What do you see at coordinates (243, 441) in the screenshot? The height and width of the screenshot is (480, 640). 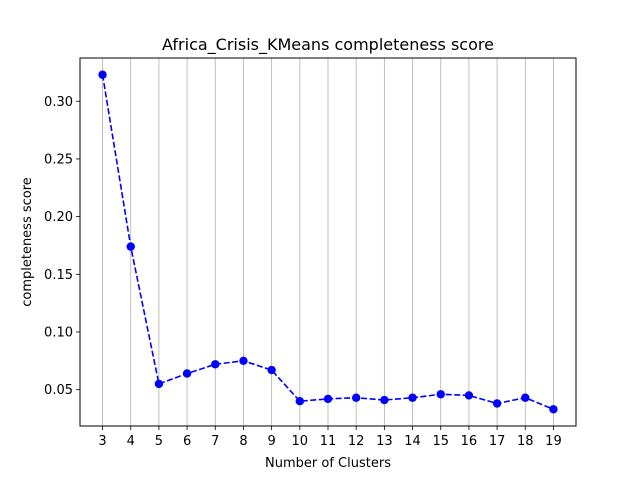 I see `x-tick-label: 8` at bounding box center [243, 441].